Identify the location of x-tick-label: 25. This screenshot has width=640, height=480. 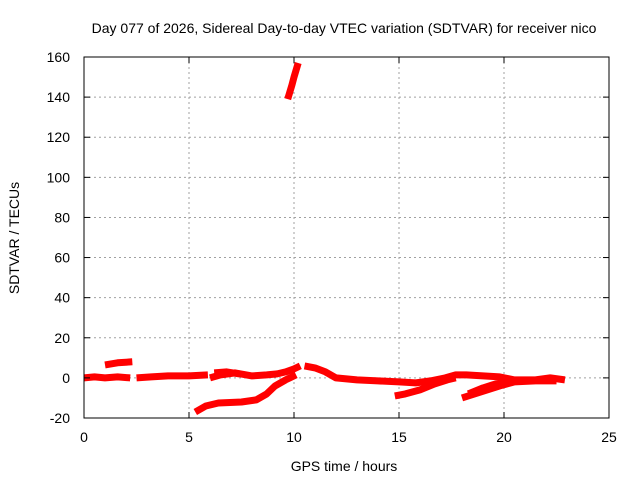
(609, 437).